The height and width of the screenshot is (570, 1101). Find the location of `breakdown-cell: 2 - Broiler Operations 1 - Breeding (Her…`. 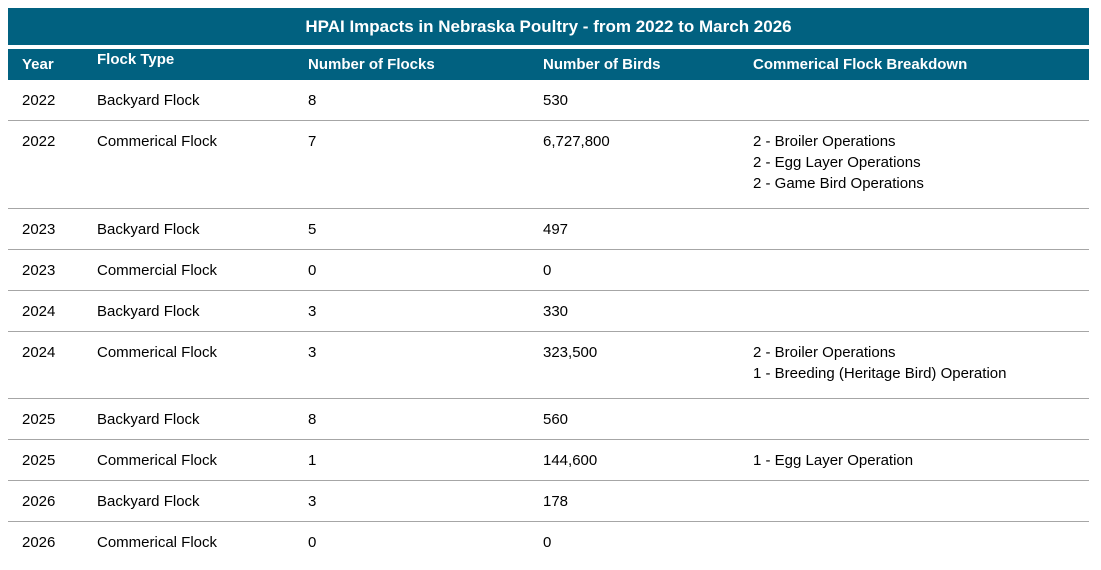

breakdown-cell: 2 - Broiler Operations 1 - Breeding (Her… is located at coordinates (921, 365).